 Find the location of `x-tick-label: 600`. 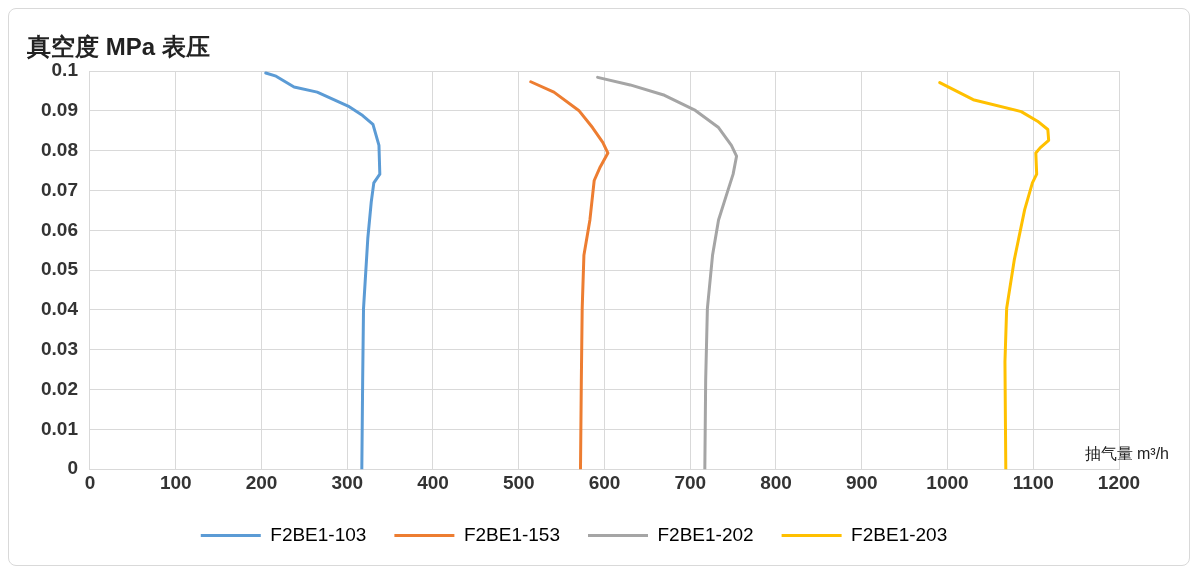

x-tick-label: 600 is located at coordinates (604, 482).